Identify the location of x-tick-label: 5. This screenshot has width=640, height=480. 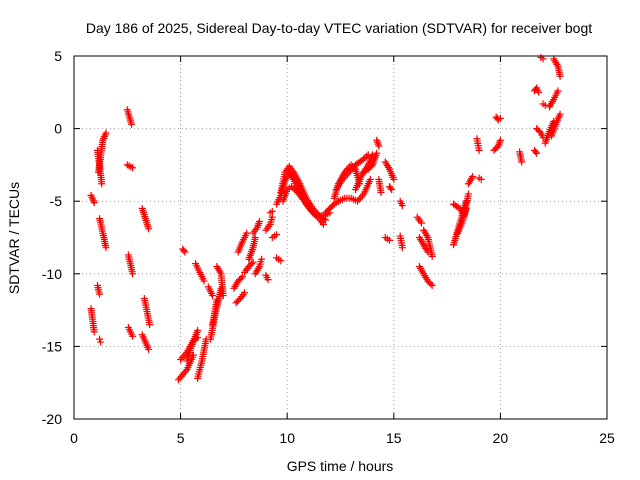
(181, 438).